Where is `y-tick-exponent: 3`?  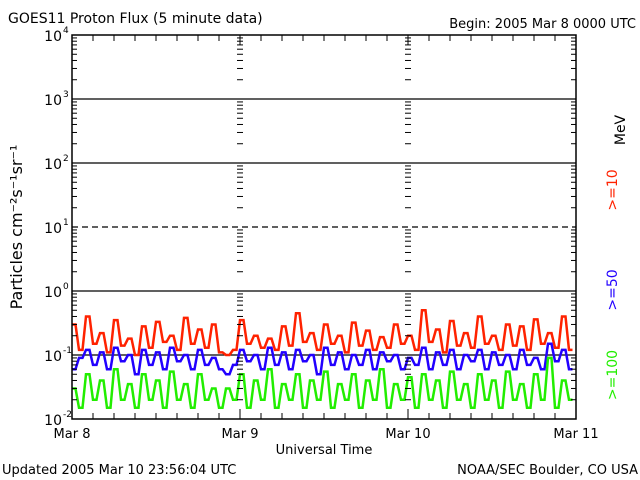 y-tick-exponent: 3 is located at coordinates (66, 95).